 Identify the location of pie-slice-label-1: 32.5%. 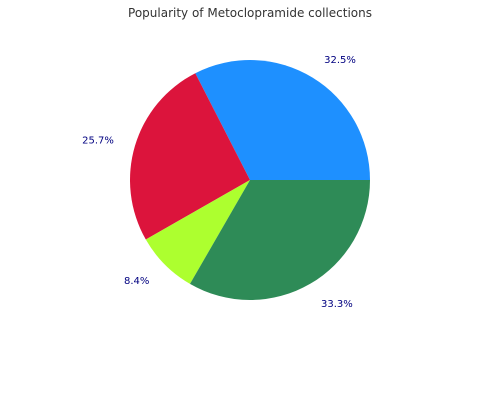
(340, 60).